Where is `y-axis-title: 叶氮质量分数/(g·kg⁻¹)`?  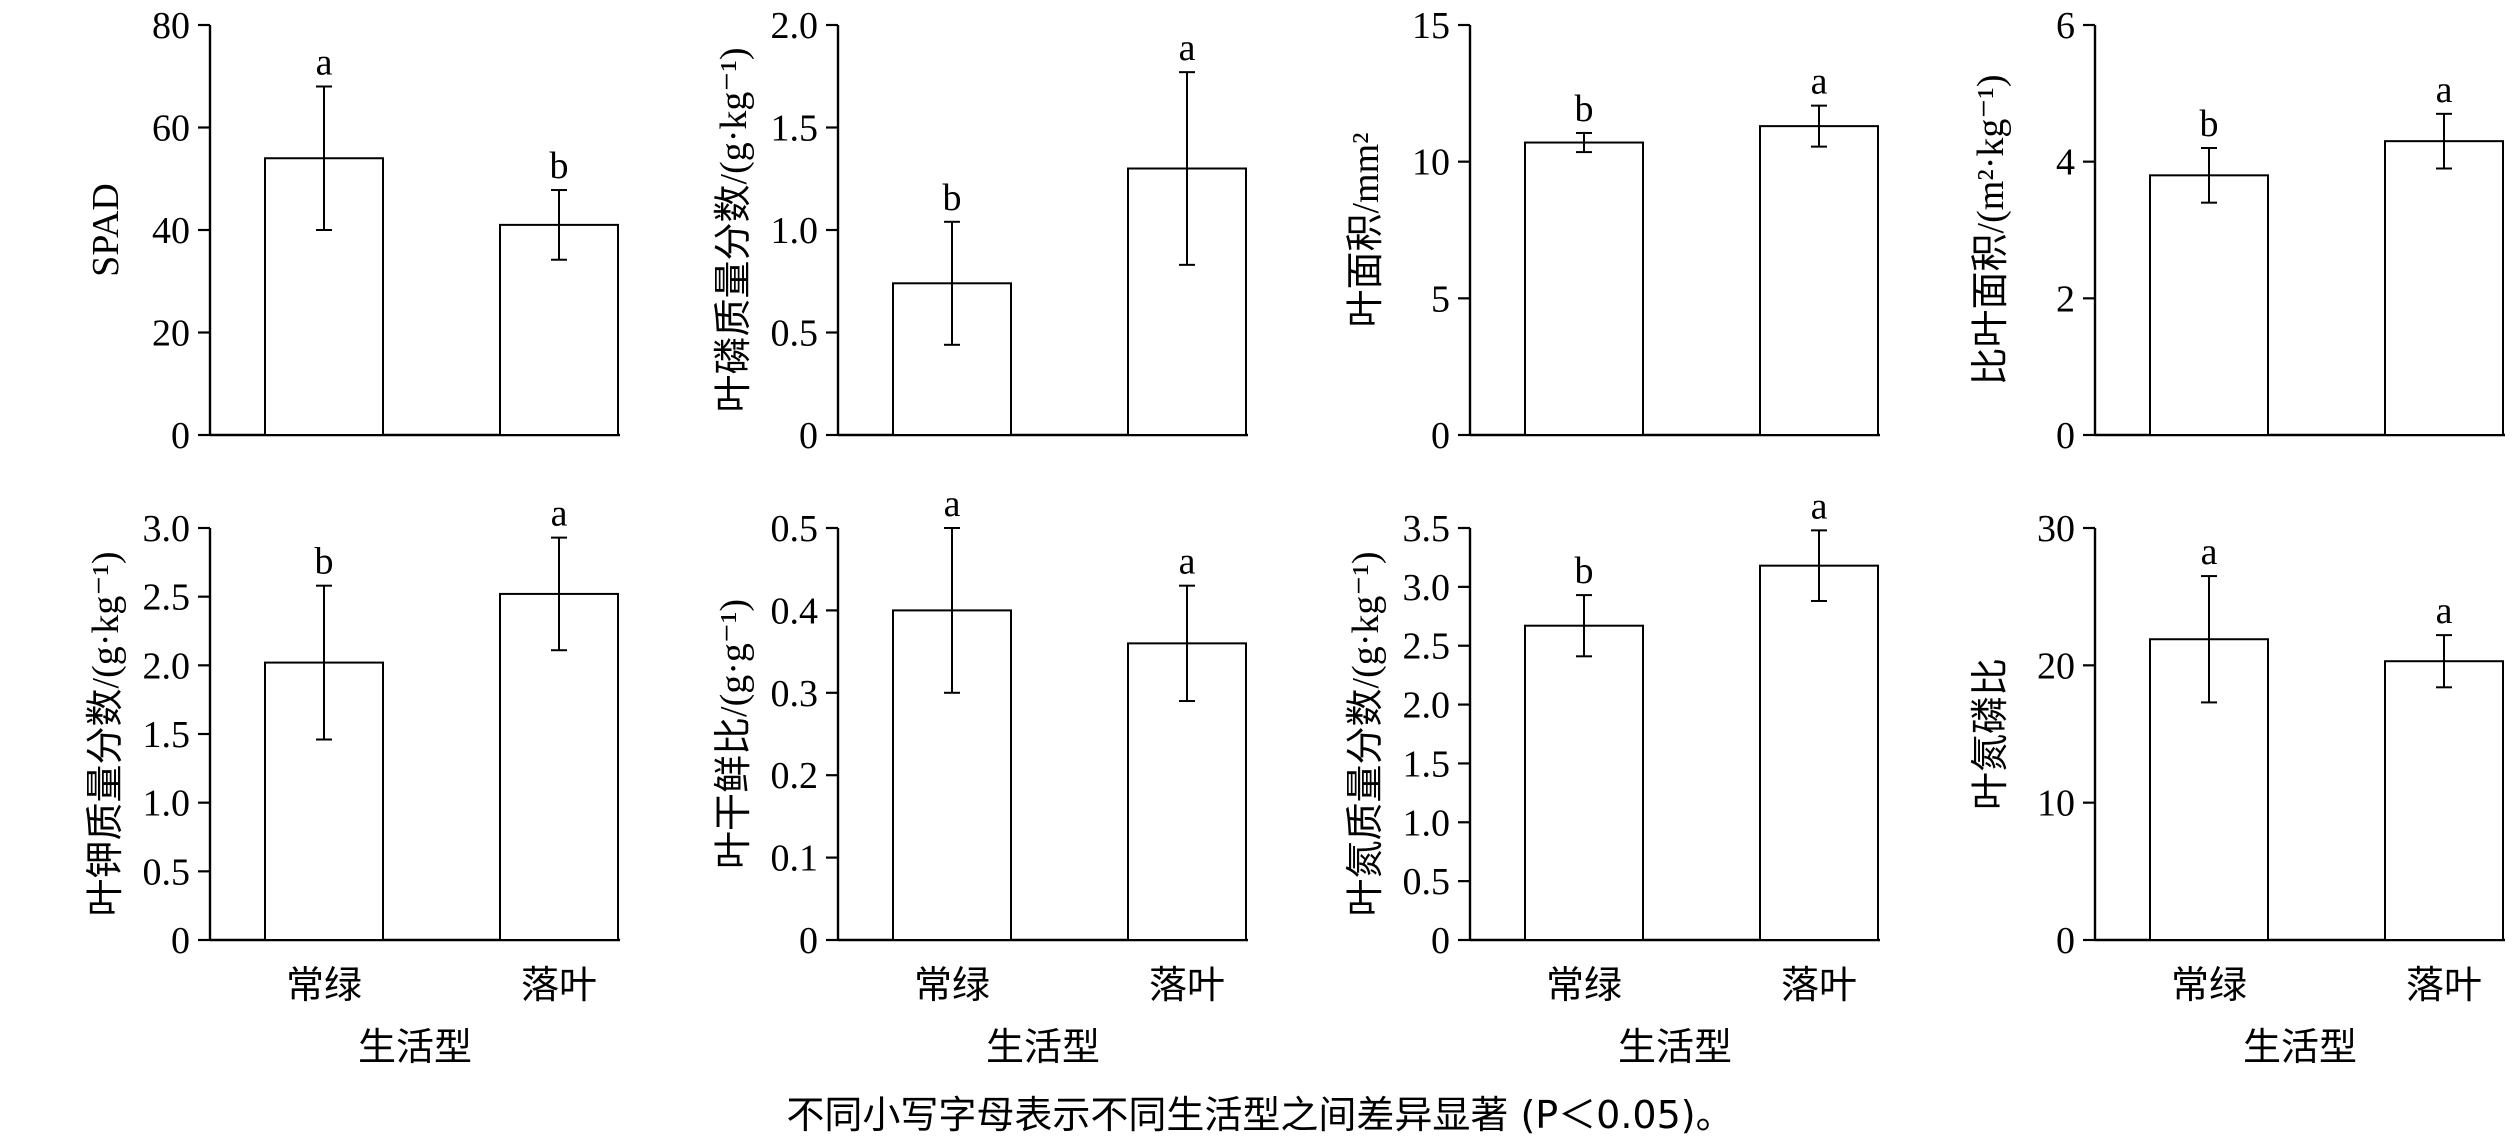
y-axis-title: 叶氮质量分数/(g·kg⁻¹) is located at coordinates (1366, 734).